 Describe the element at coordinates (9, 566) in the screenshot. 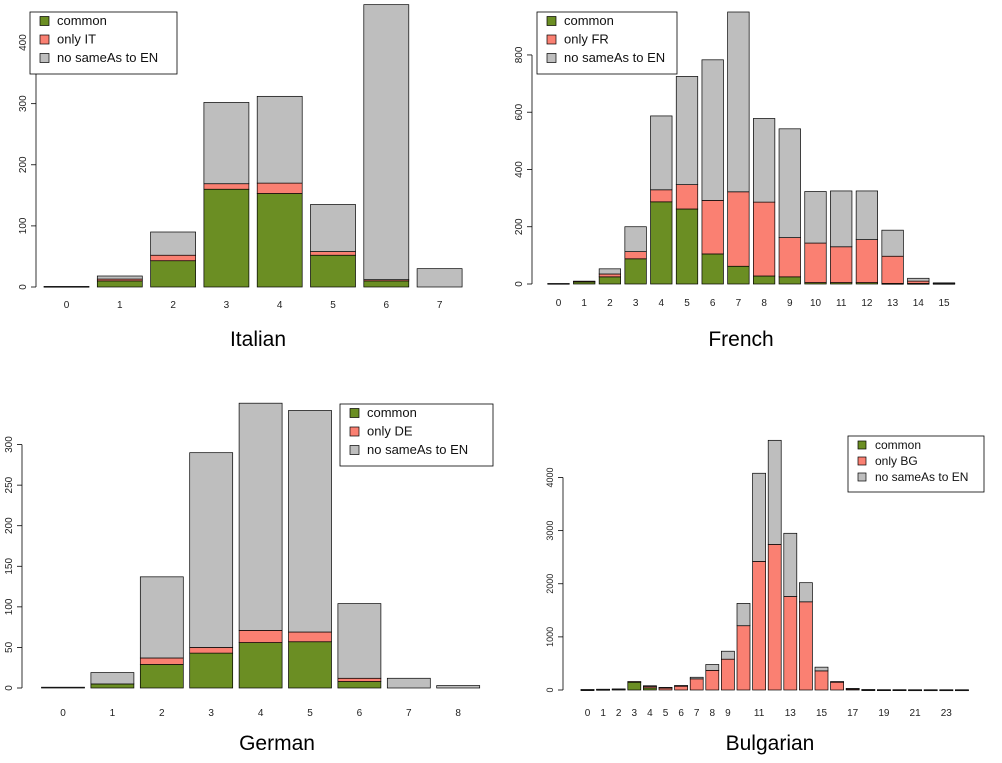

I see `y-tick-label: 150` at that location.